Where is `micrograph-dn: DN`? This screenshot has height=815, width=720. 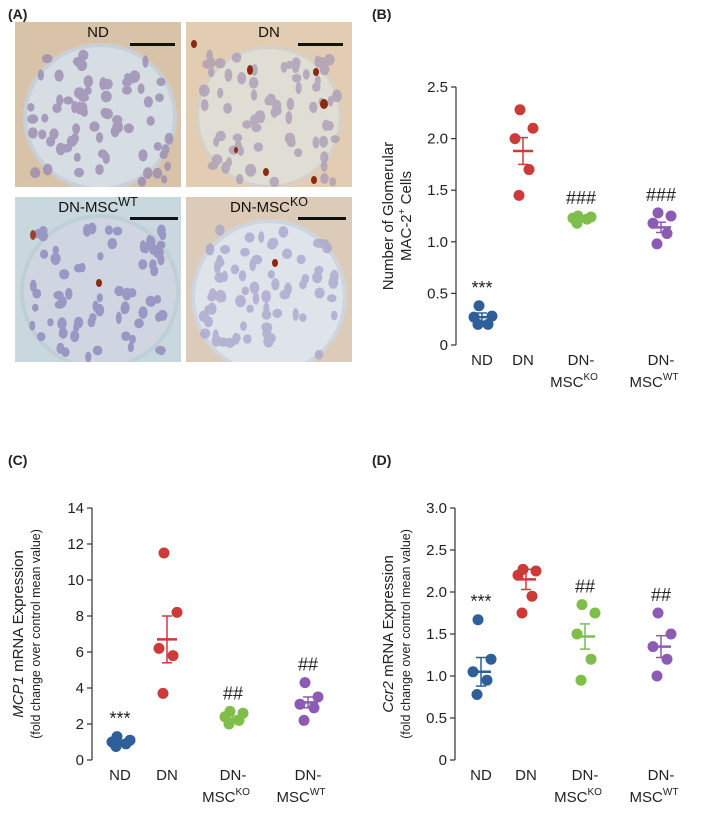
micrograph-dn: DN is located at coordinates (269, 104).